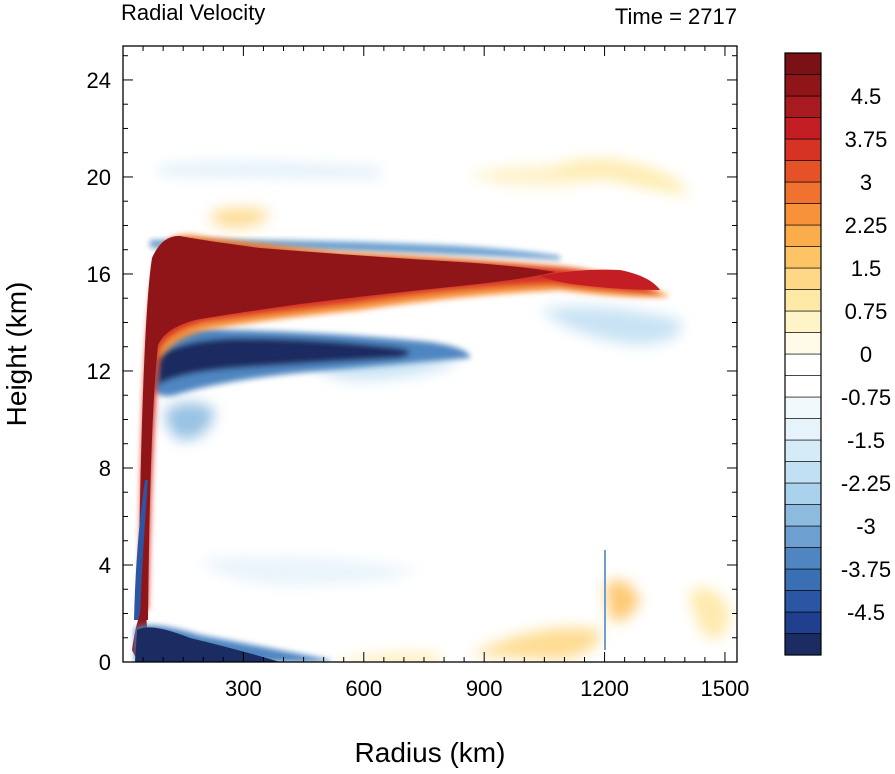  I want to click on colorbar-tick-label: 0, so click(866, 354).